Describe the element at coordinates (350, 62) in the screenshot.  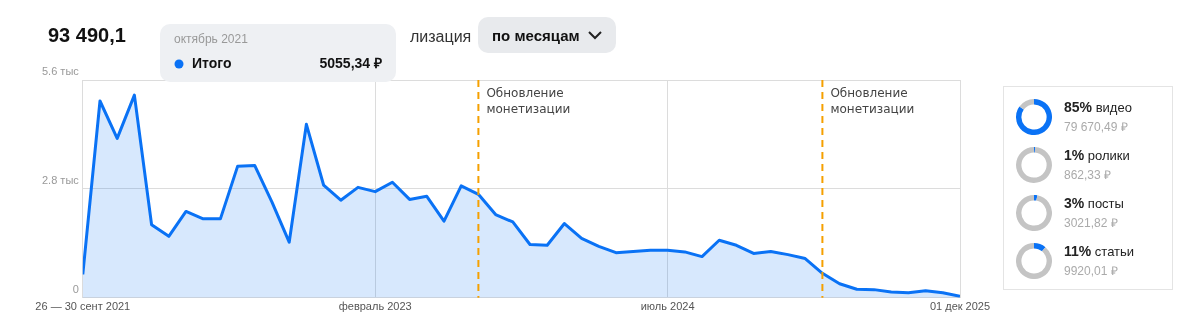
I see `text: 5055,34 ₽` at that location.